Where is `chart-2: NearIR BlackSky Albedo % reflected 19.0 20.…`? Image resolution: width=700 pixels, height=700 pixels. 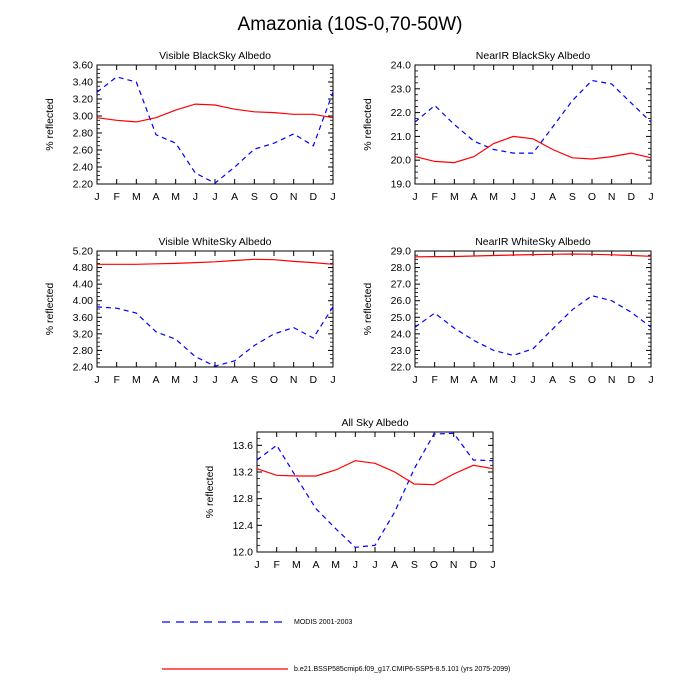
chart-2: NearIR BlackSky Albedo % reflected 19.0 20.… is located at coordinates (508, 126).